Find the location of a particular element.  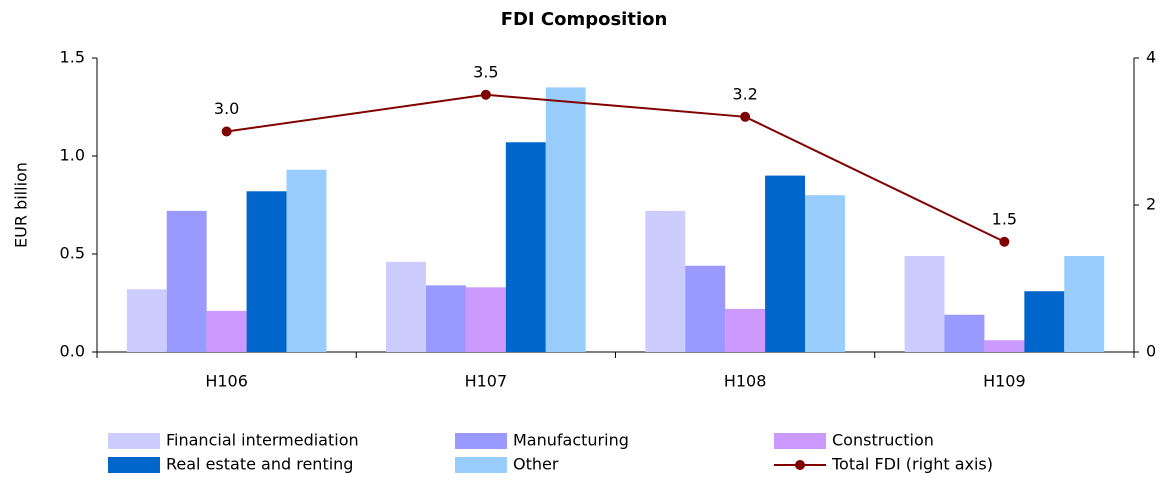

y-axis-label: EUR billion is located at coordinates (21, 205).